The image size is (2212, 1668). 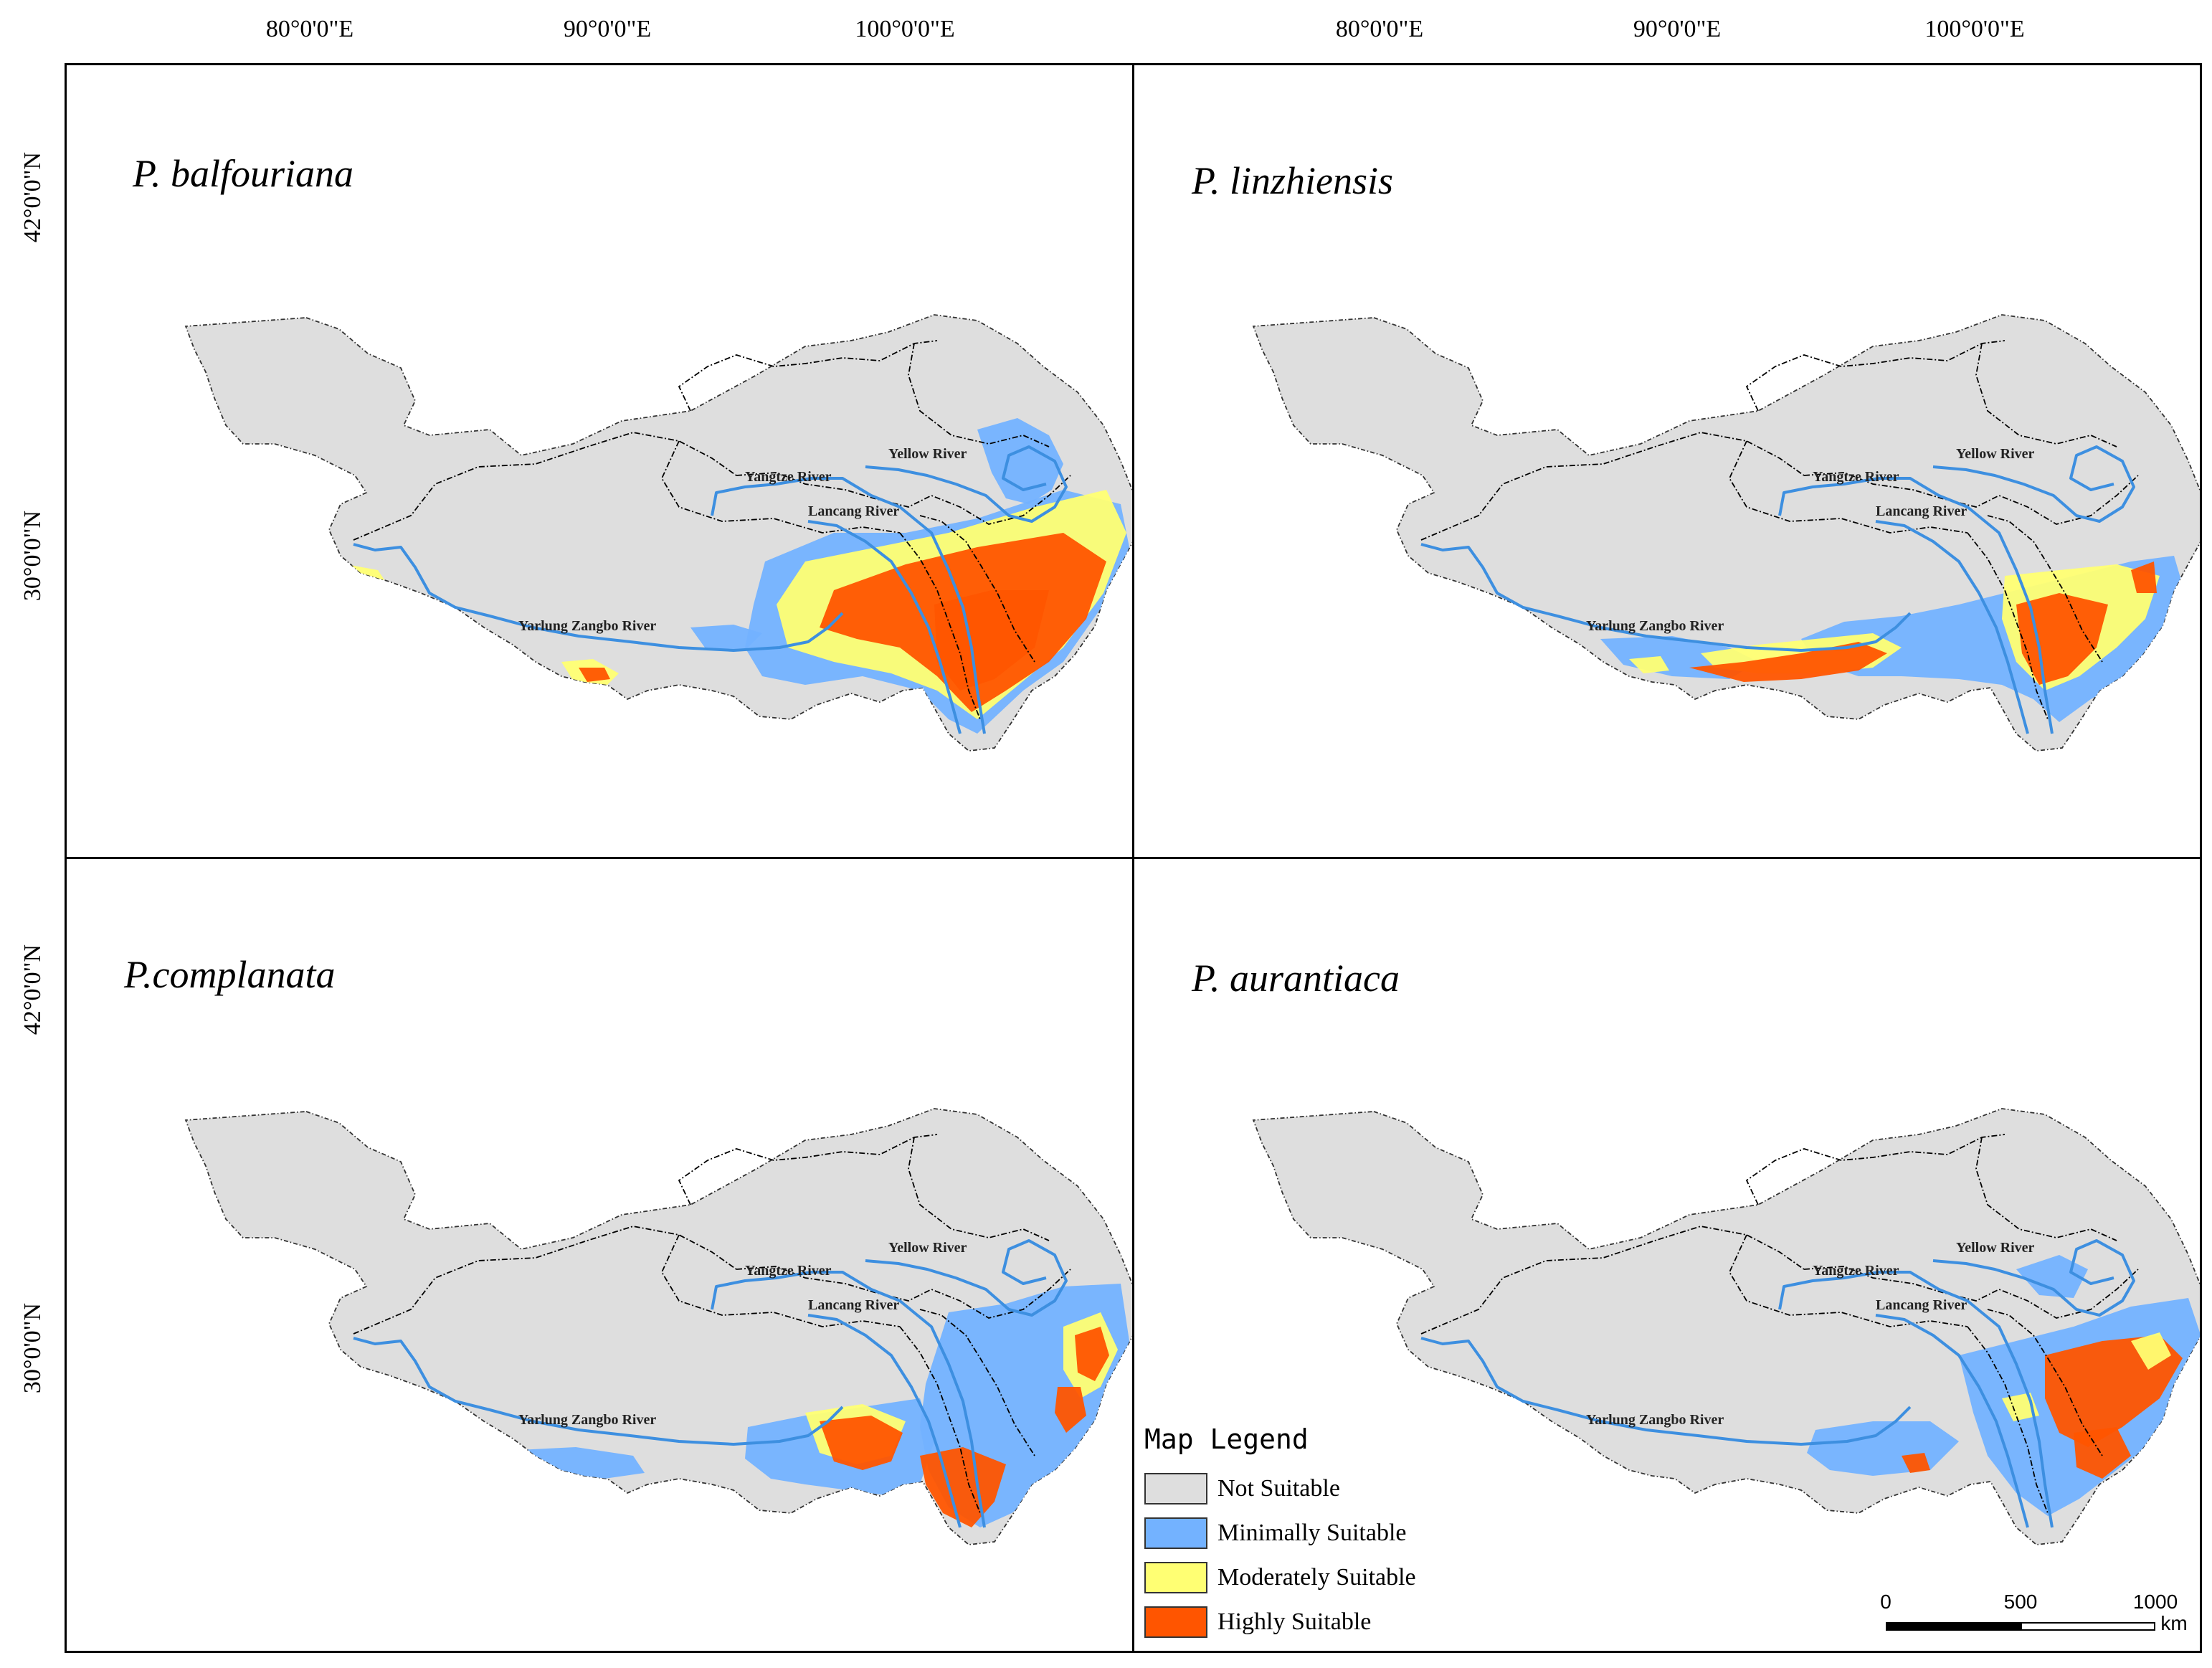 I want to click on legend-label: Highly Suitable, so click(x=1294, y=1621).